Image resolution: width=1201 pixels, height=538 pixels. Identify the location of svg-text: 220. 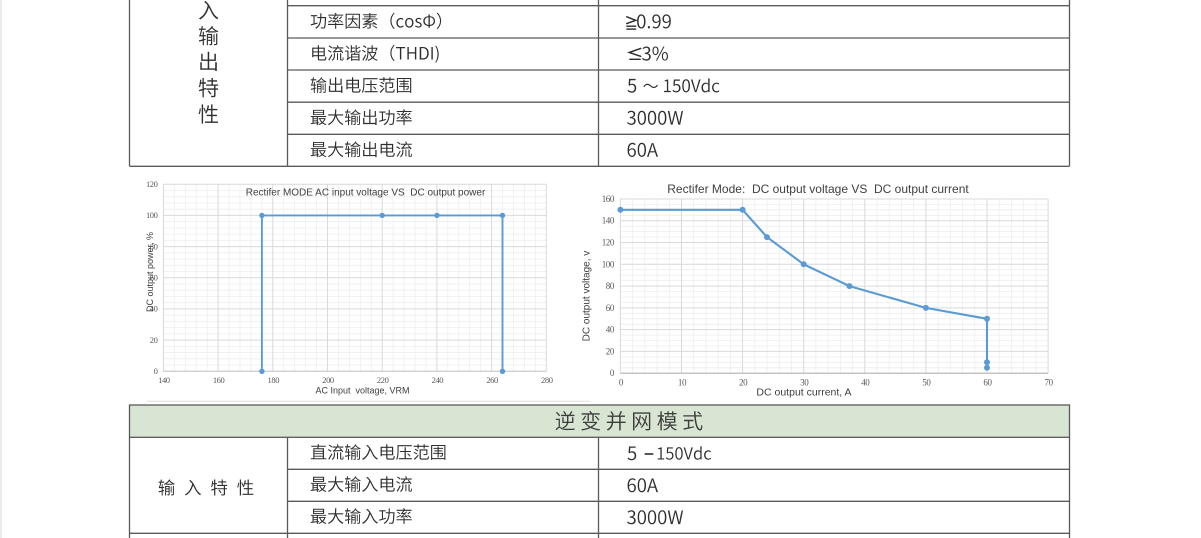
(383, 380).